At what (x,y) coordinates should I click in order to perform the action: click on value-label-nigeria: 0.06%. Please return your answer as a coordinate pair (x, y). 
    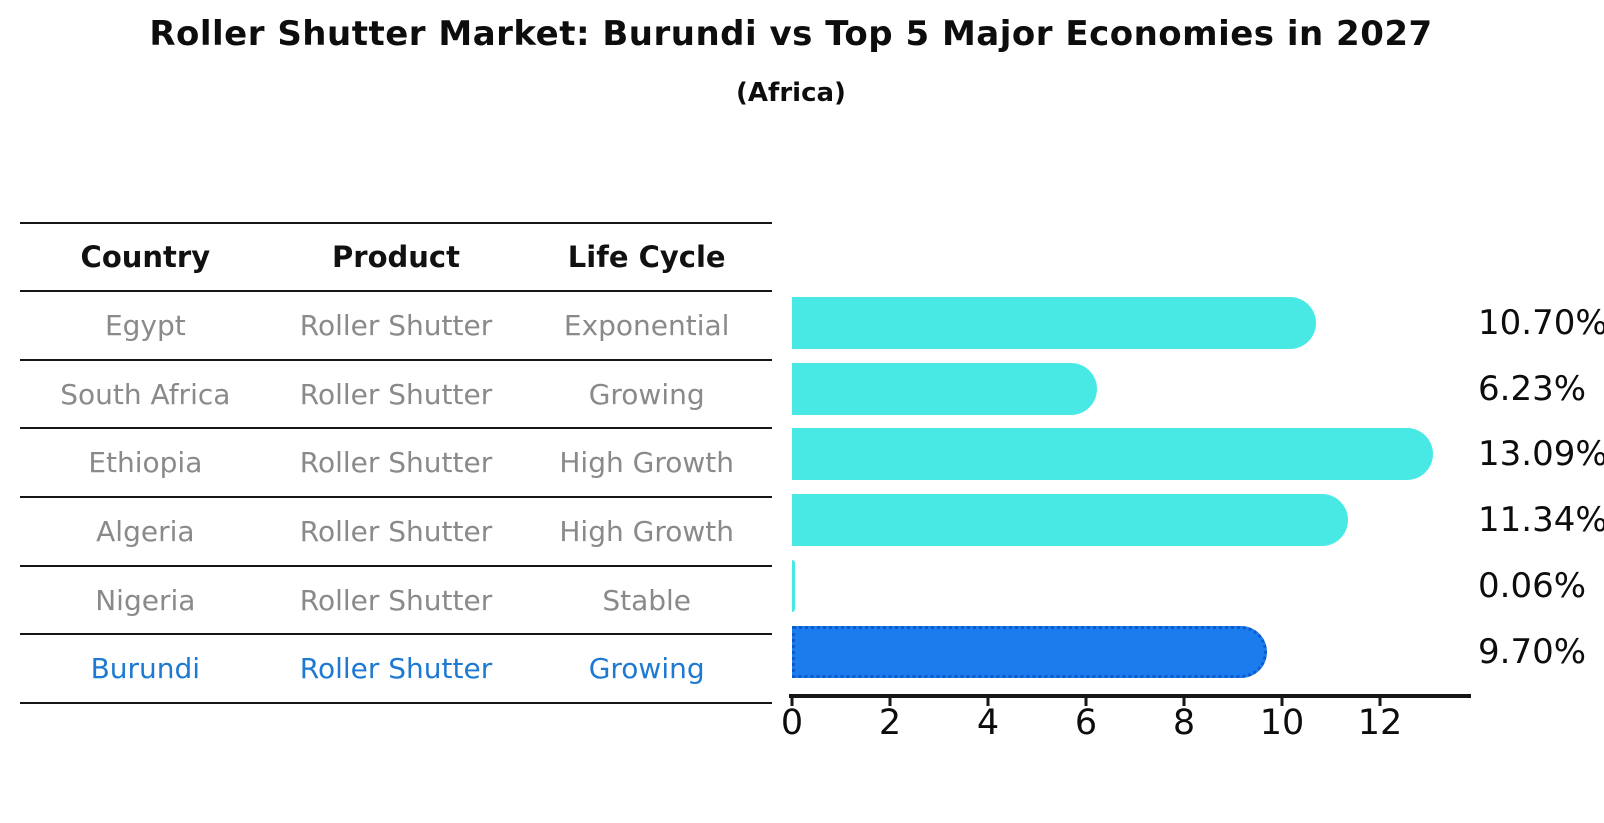
    Looking at the image, I should click on (1532, 585).